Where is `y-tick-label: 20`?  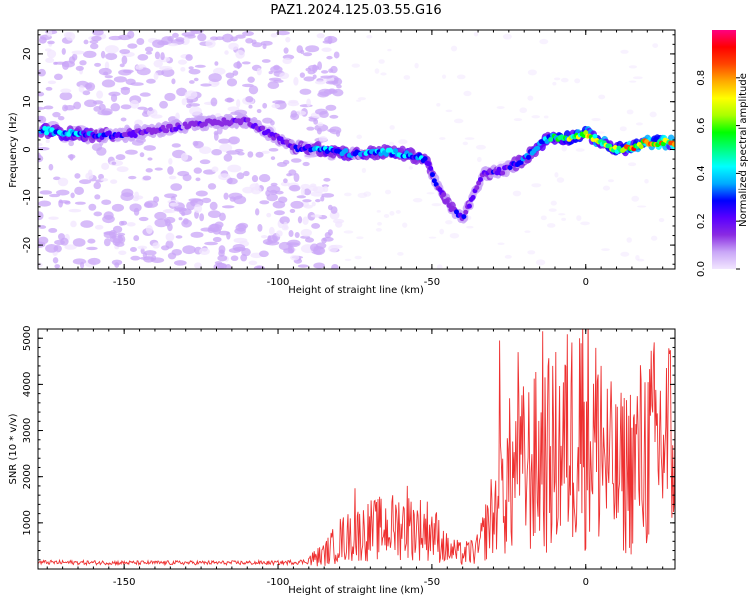 y-tick-label: 20 is located at coordinates (27, 54).